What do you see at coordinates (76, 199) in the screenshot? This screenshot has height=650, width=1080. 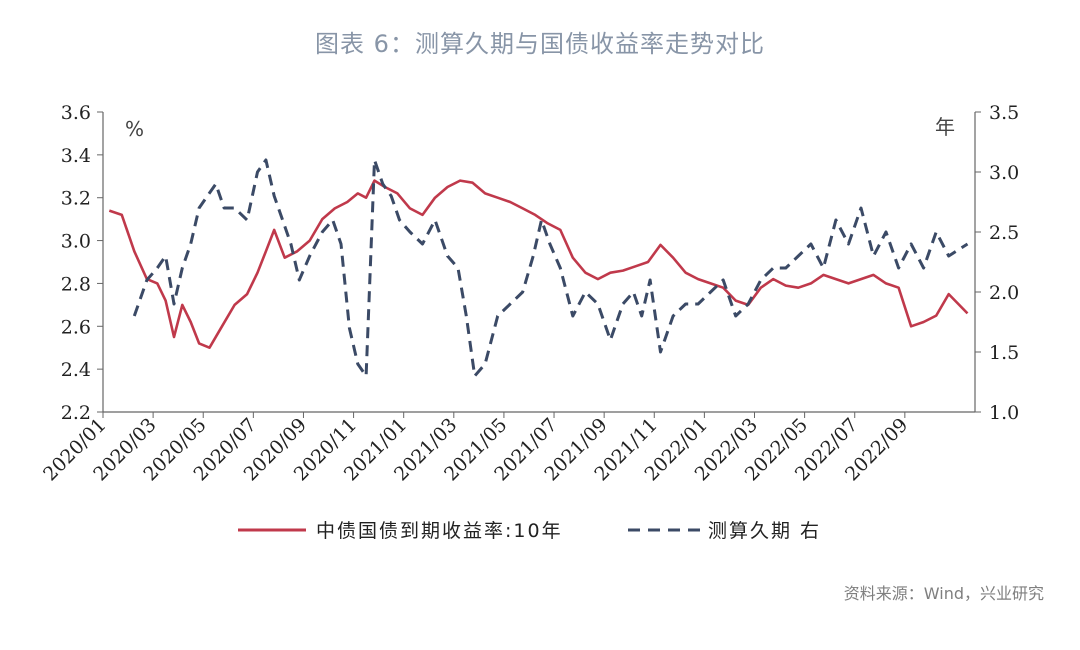 I see `y-left-tick-label: 3.2` at bounding box center [76, 199].